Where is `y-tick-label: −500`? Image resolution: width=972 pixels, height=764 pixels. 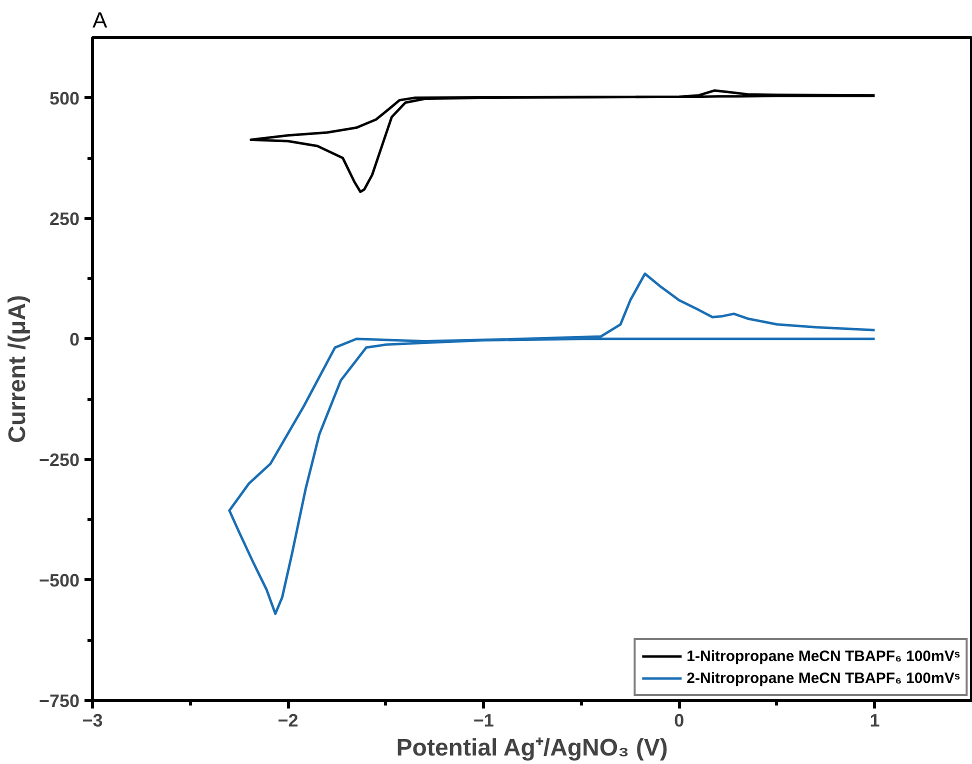 y-tick-label: −500 is located at coordinates (59, 580).